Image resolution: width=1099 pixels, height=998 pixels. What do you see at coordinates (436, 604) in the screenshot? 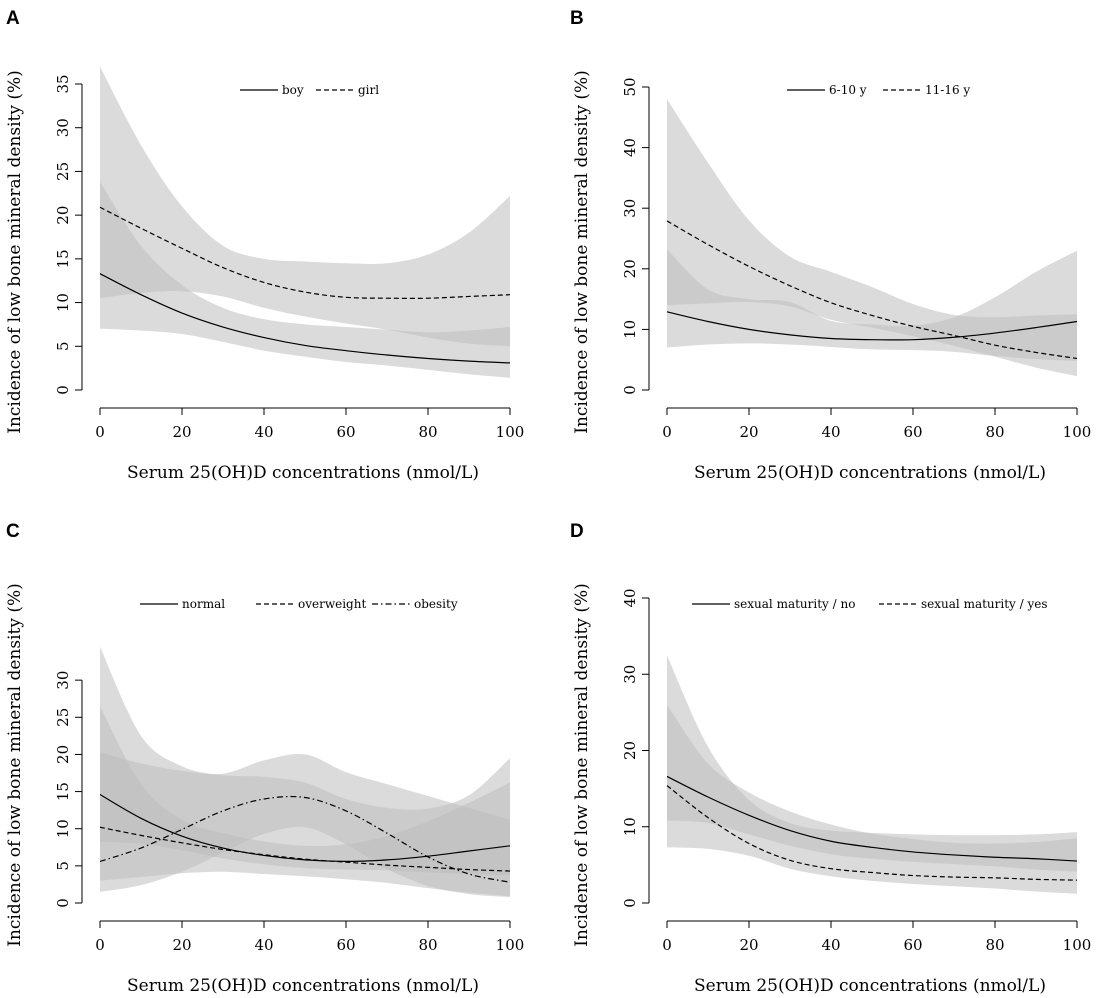
I see `legend-label: obesity` at bounding box center [436, 604].